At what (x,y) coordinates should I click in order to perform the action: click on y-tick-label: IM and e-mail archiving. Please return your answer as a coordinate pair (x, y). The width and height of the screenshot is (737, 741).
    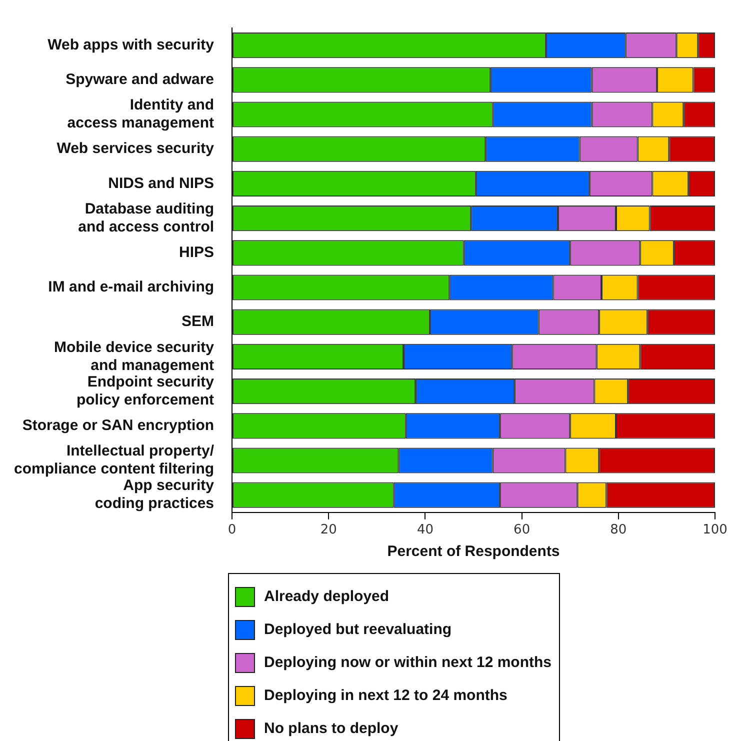
    Looking at the image, I should click on (131, 287).